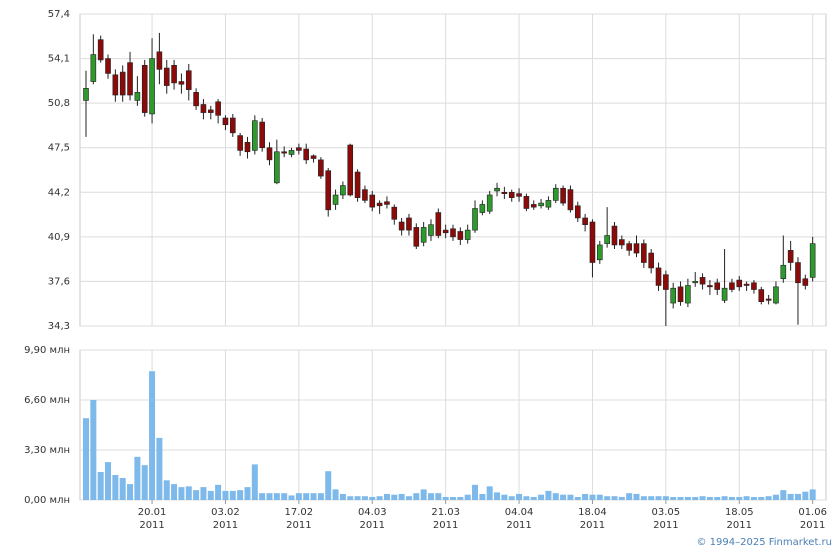 The height and width of the screenshot is (550, 840). I want to click on x-tick-label: 18.05, so click(739, 512).